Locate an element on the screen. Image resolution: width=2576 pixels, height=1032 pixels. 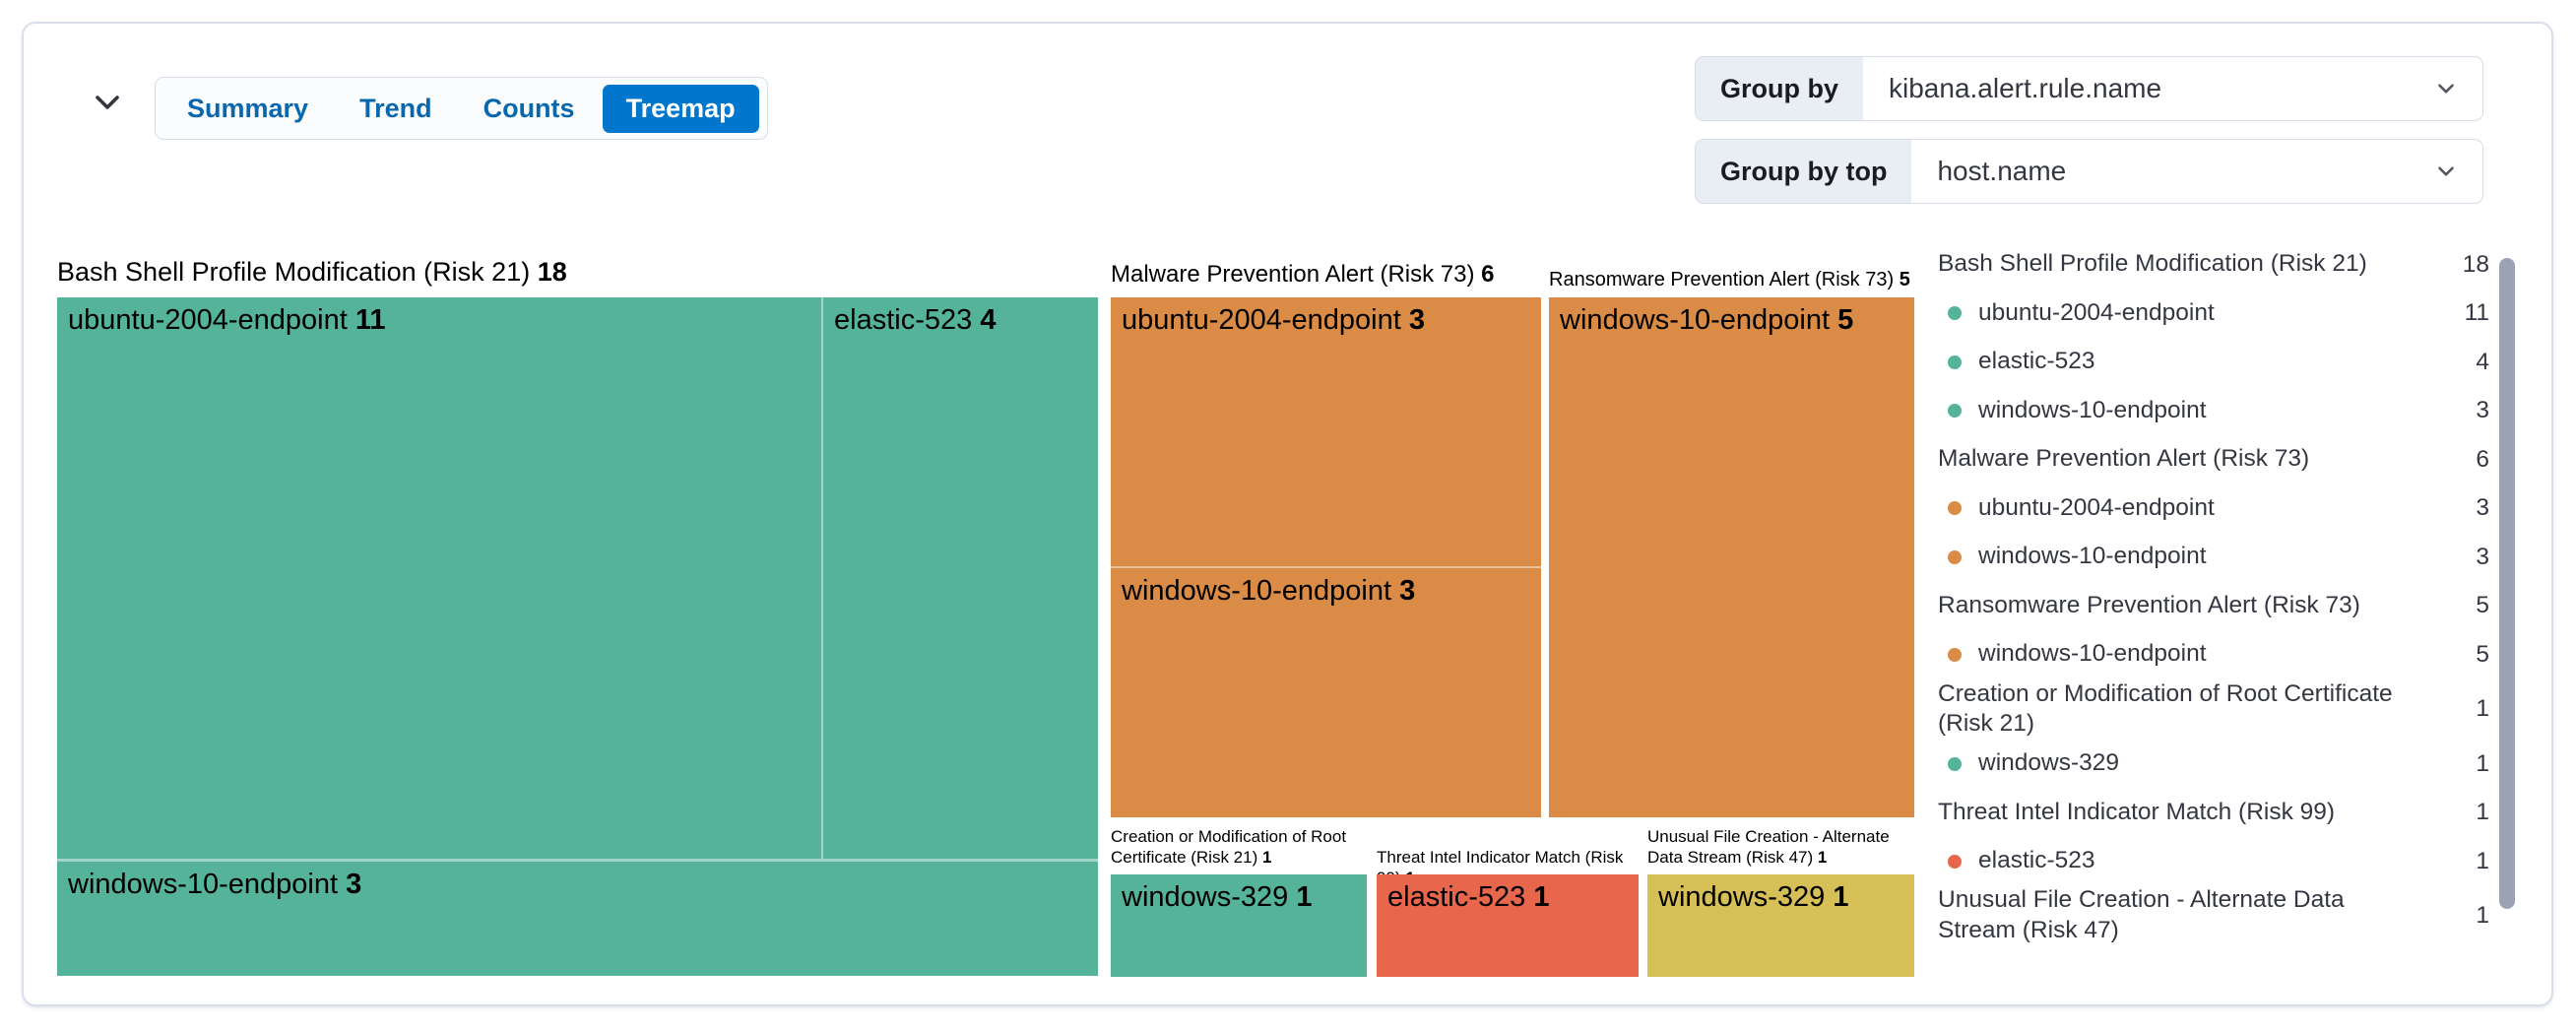
tab-treemap: Treemap is located at coordinates (680, 108).